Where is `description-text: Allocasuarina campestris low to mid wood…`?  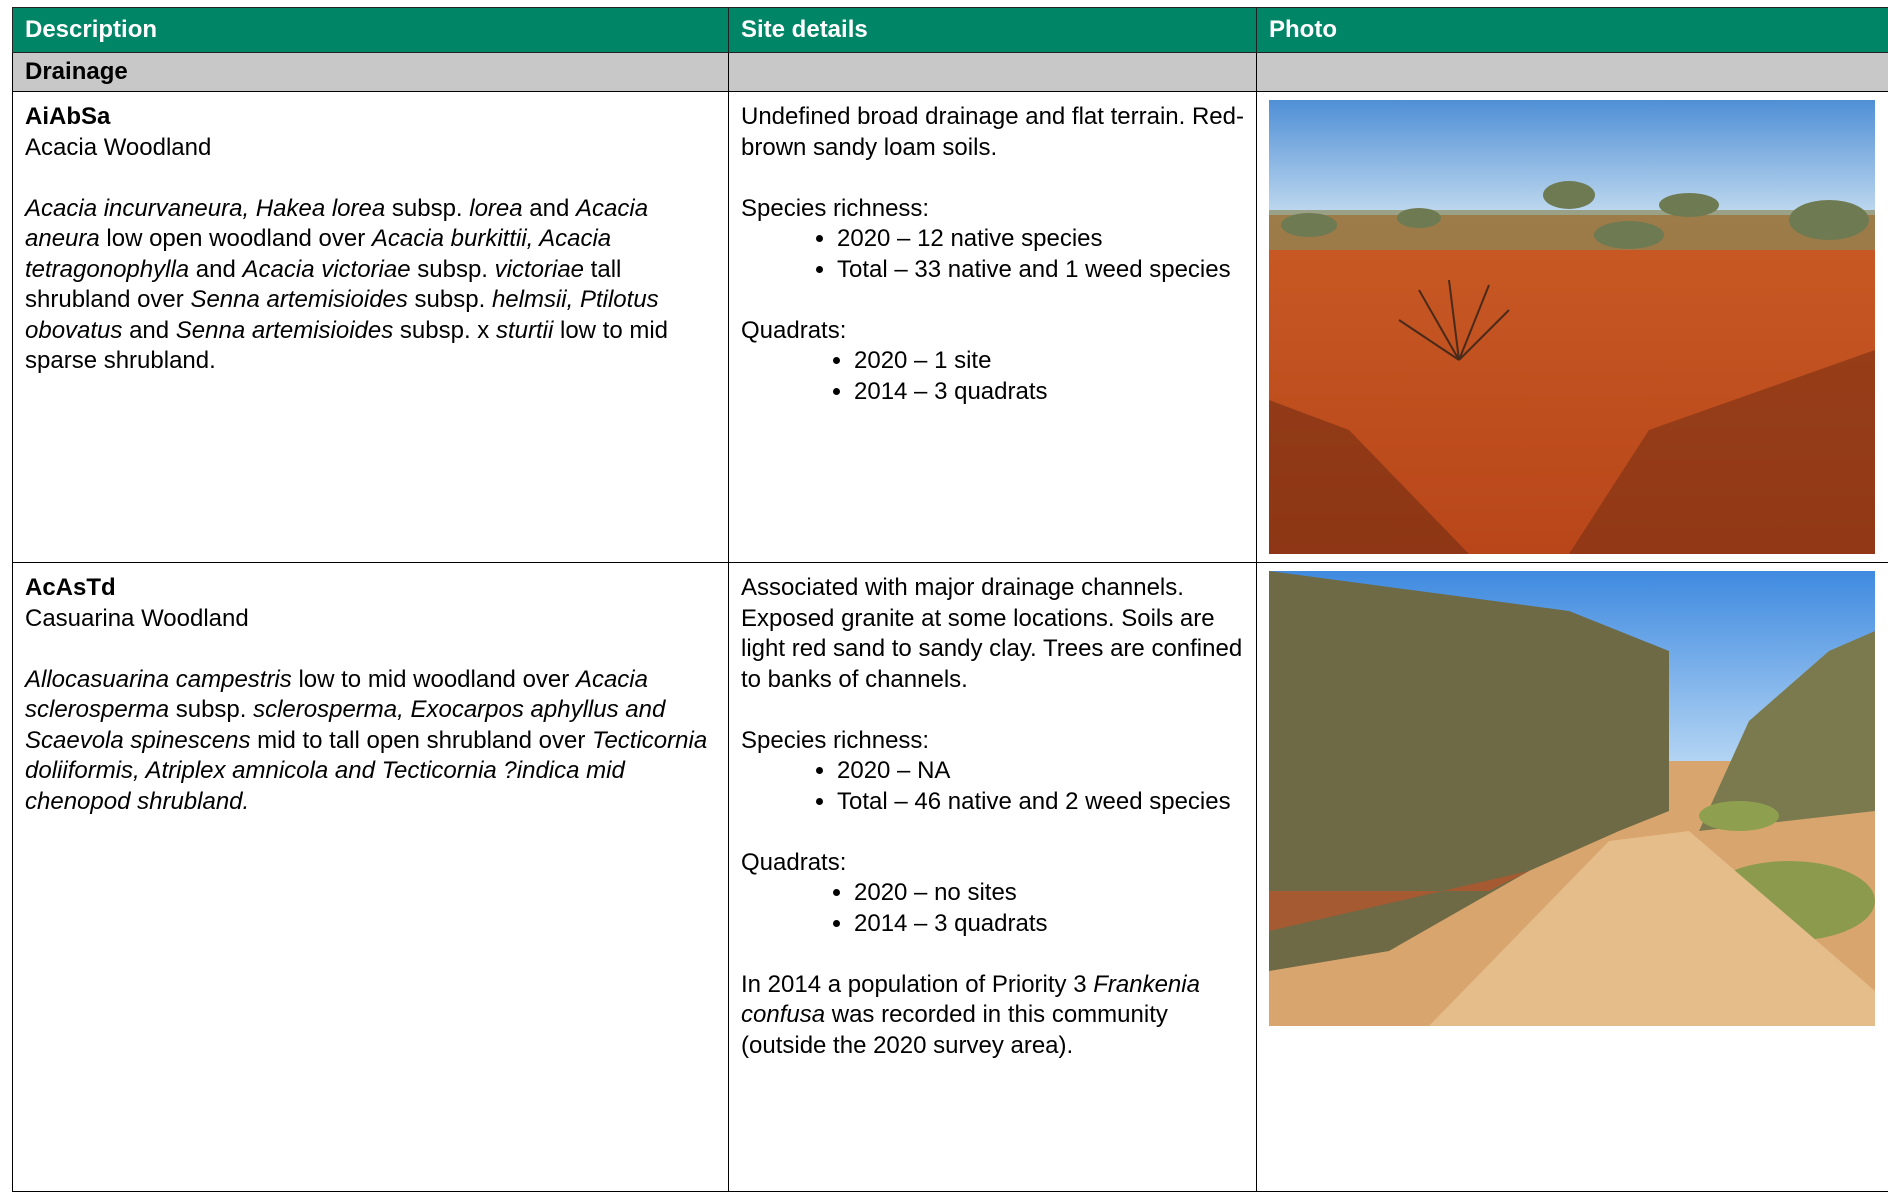 description-text: Allocasuarina campestris low to mid wood… is located at coordinates (370, 741).